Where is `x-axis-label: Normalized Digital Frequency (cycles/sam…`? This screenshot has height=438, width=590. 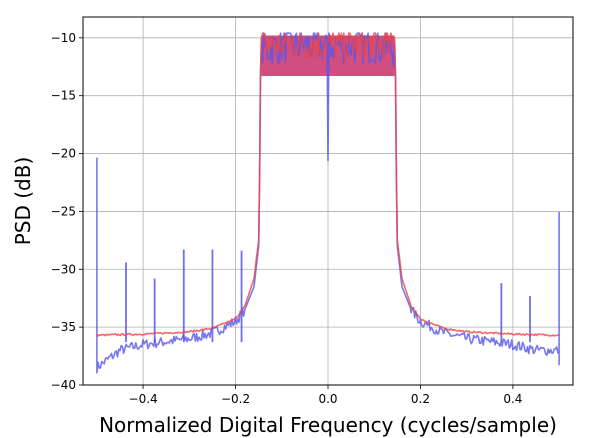
x-axis-label: Normalized Digital Frequency (cycles/sam… is located at coordinates (328, 425).